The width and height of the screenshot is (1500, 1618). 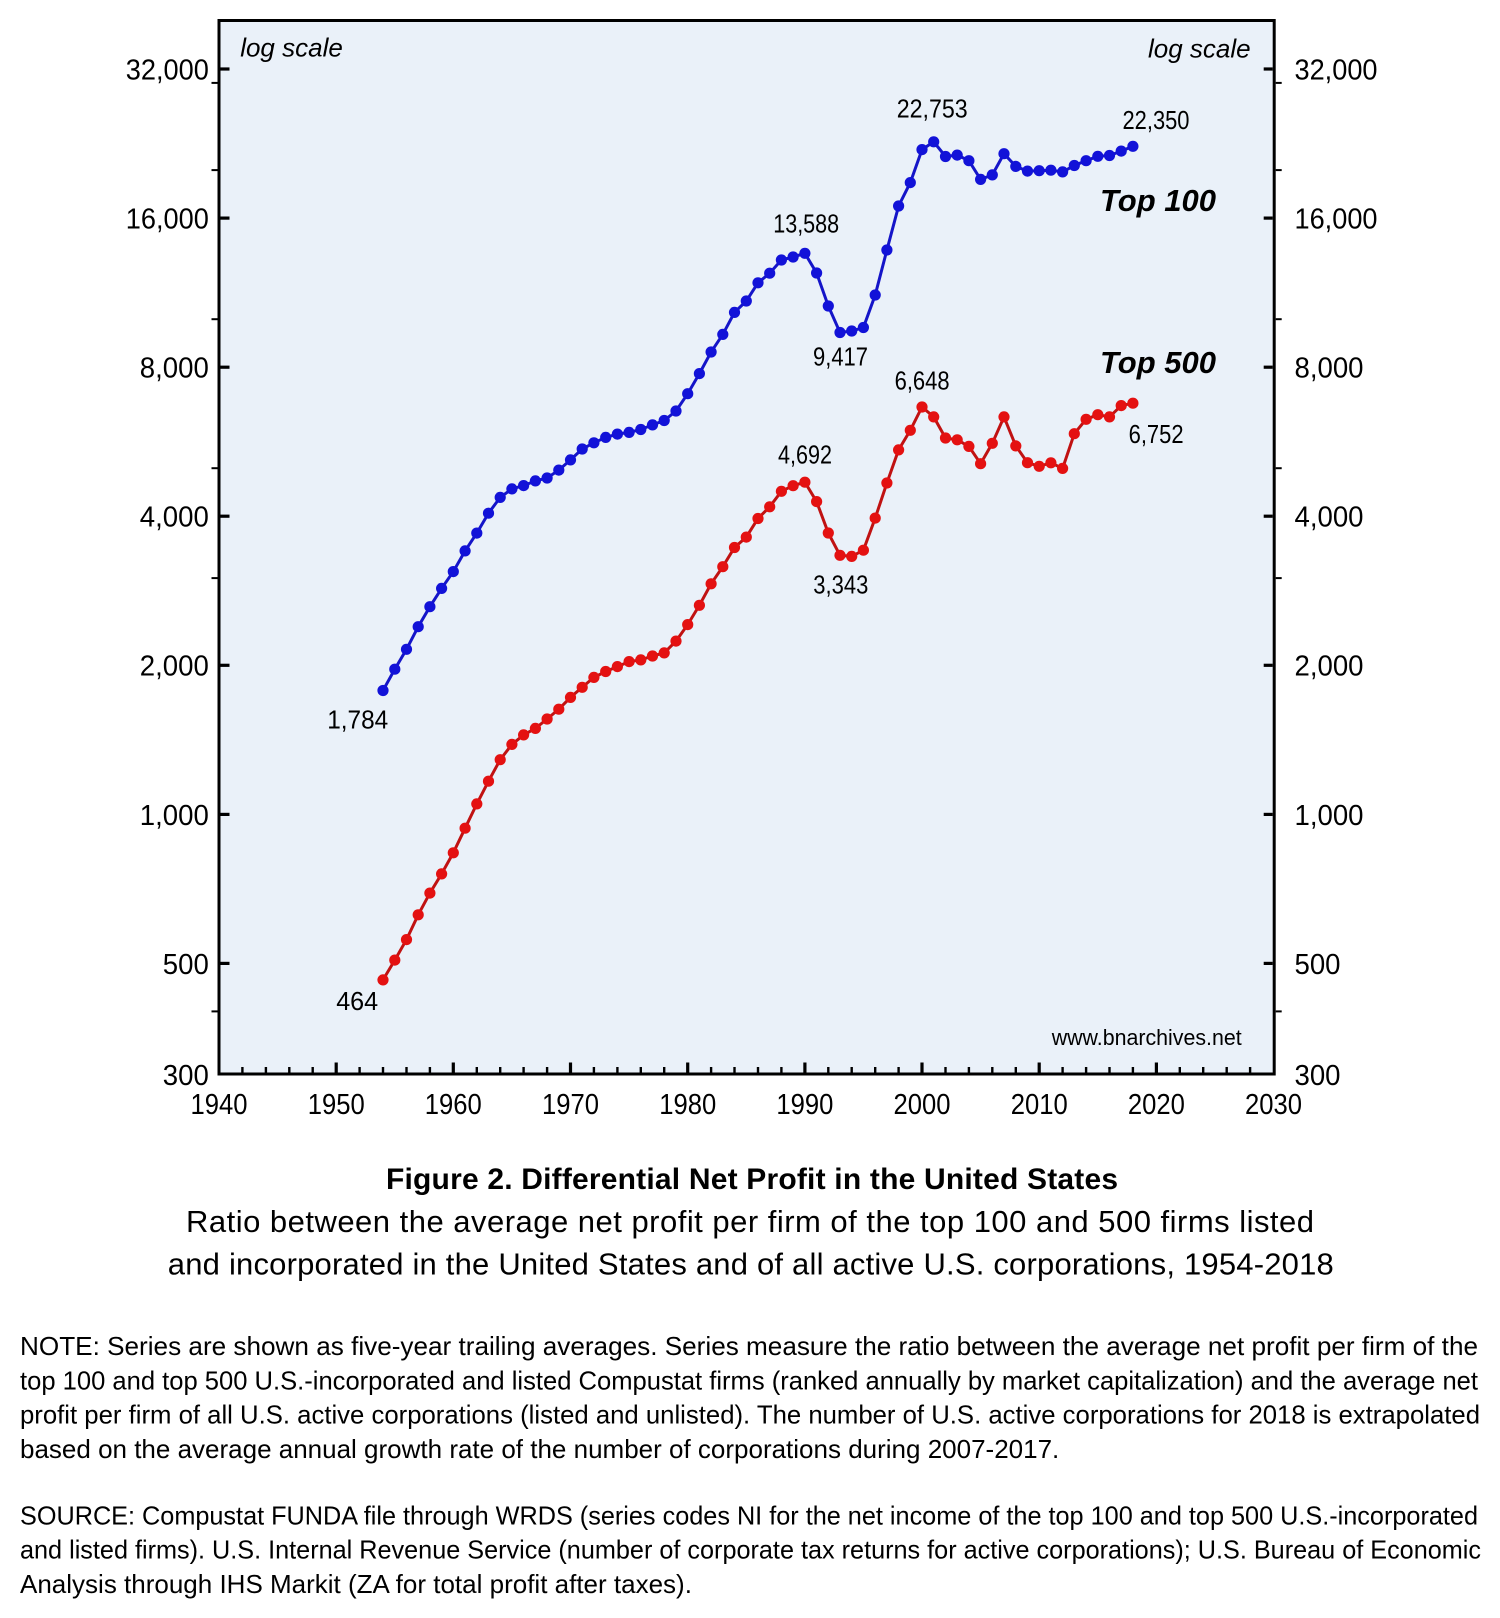 I want to click on svg-text: 13,588, so click(x=806, y=223).